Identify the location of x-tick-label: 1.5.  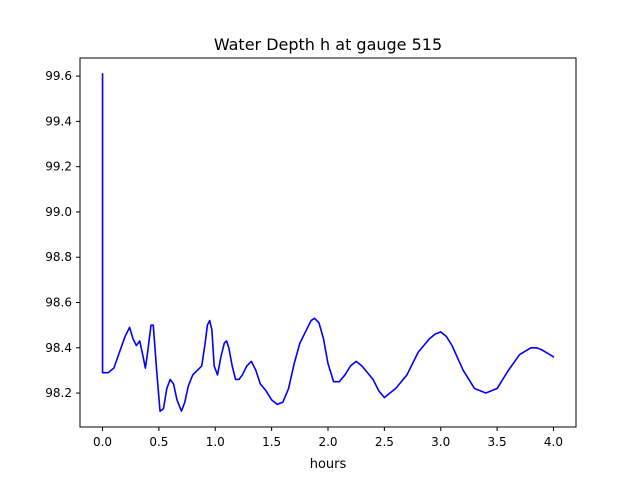
(271, 442).